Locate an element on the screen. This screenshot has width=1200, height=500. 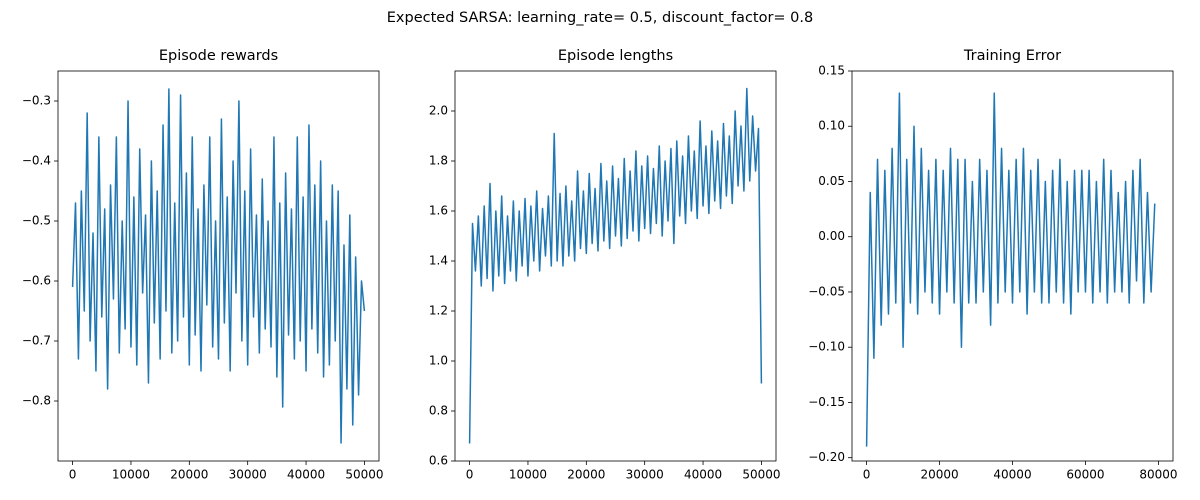
y-tick-label: 0.8 is located at coordinates (438, 411).